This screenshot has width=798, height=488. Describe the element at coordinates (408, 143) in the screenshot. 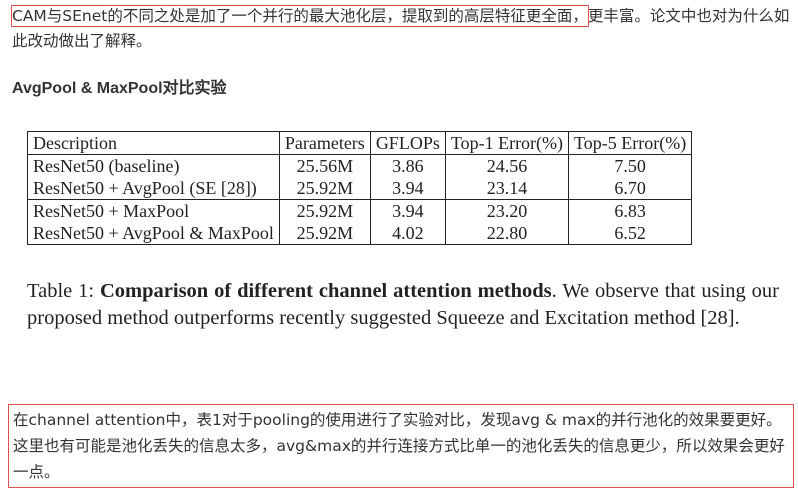

I see `header-gflops: GFLOPs` at that location.